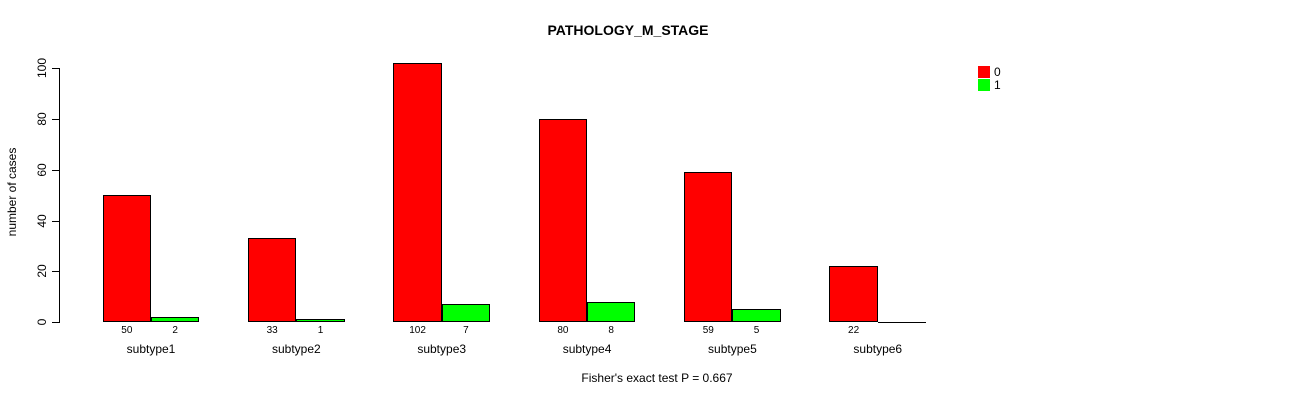 This screenshot has width=1290, height=400. I want to click on y-tick-label: 20, so click(42, 271).